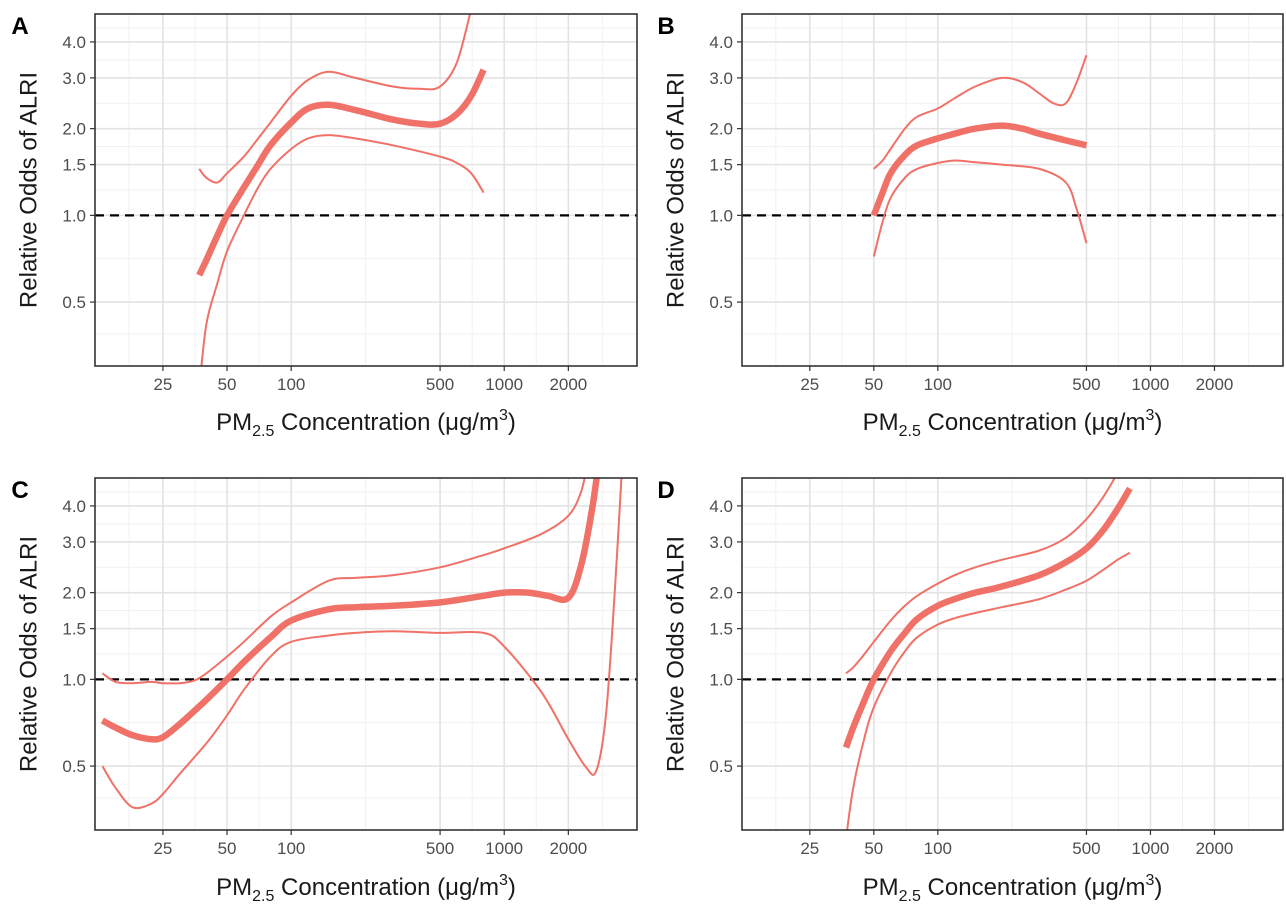  I want to click on panel-label: C, so click(19, 490).